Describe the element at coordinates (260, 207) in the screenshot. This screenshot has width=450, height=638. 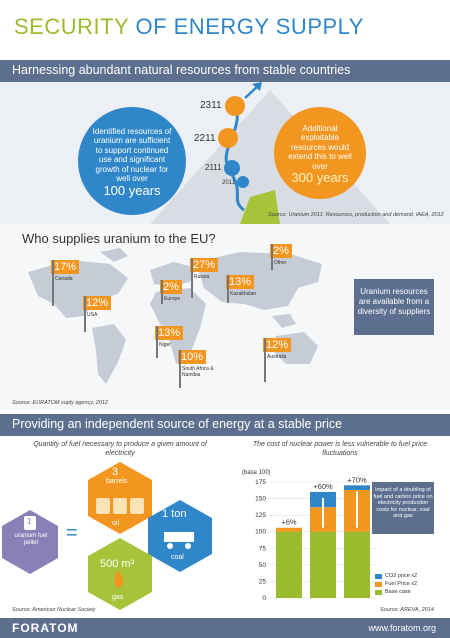
I see `hill-shape` at that location.